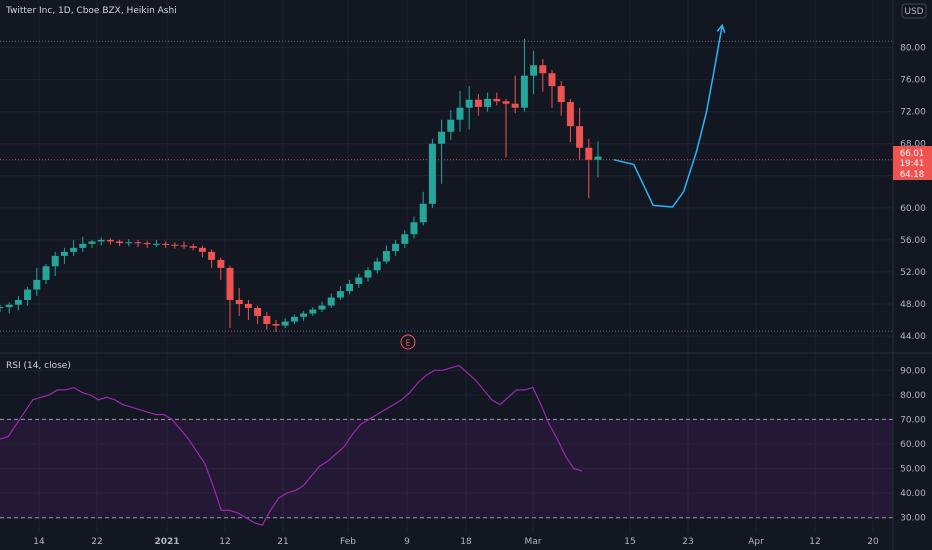  Describe the element at coordinates (756, 542) in the screenshot. I see `x-tick-label: Apr` at that location.